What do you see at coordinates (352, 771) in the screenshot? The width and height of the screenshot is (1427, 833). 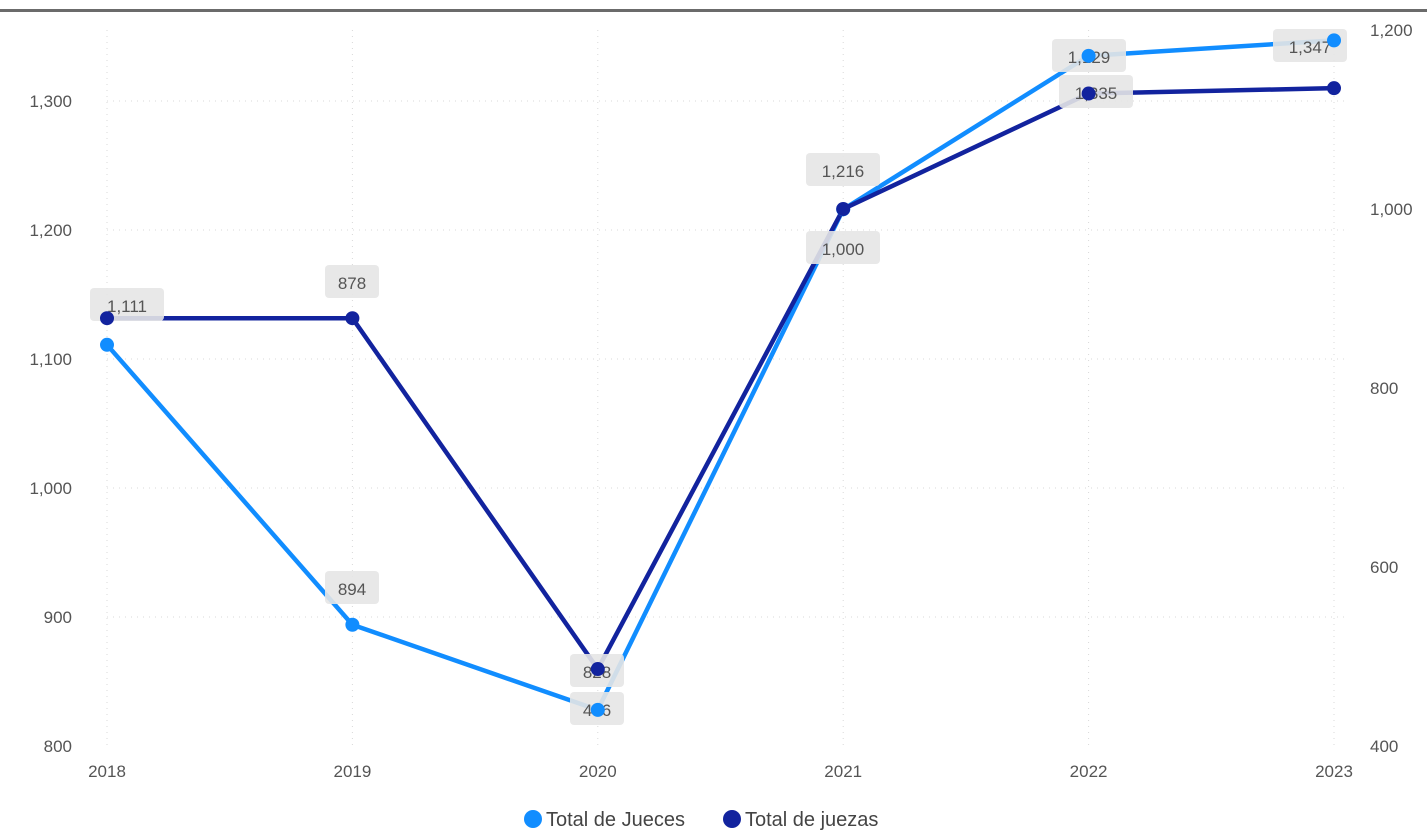 I see `x-tick-label: 2019` at bounding box center [352, 771].